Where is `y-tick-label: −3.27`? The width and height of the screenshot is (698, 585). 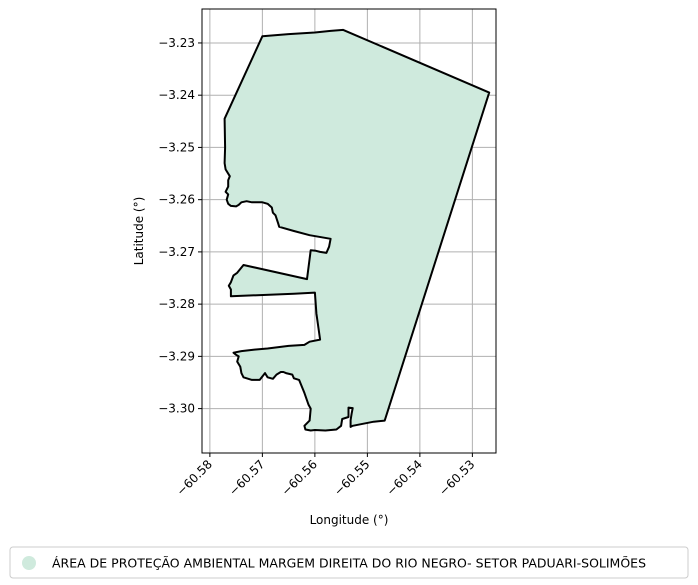
y-tick-label: −3.27 is located at coordinates (176, 252).